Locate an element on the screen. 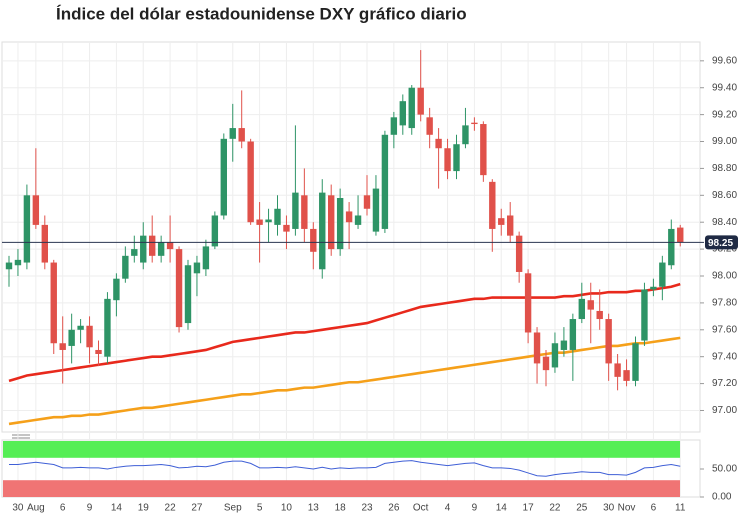 The height and width of the screenshot is (516, 740). y-tick-label: 98.80 is located at coordinates (724, 168).